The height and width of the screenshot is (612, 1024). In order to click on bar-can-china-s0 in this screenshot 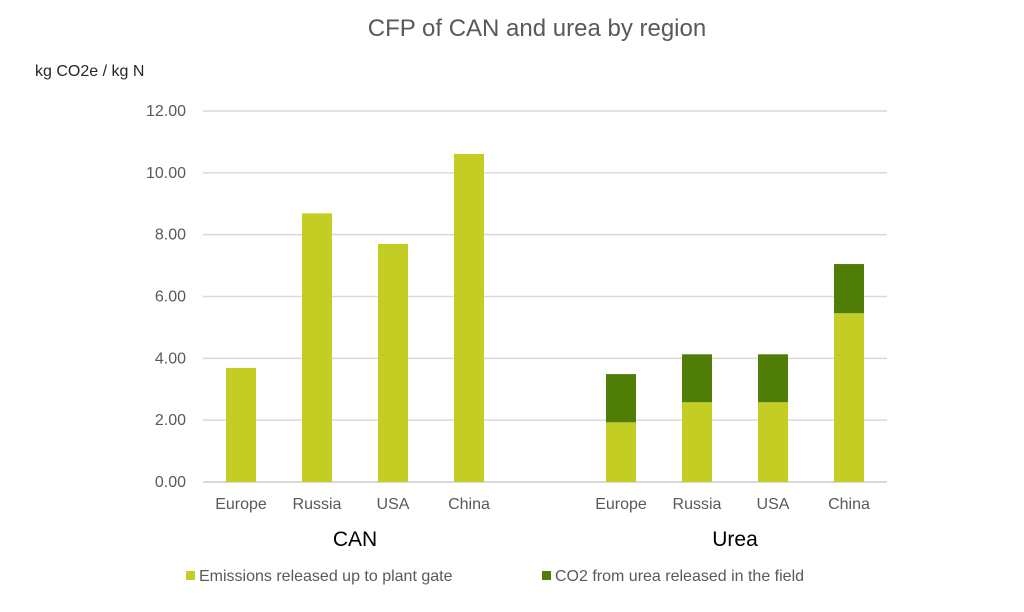, I will do `click(469, 317)`.